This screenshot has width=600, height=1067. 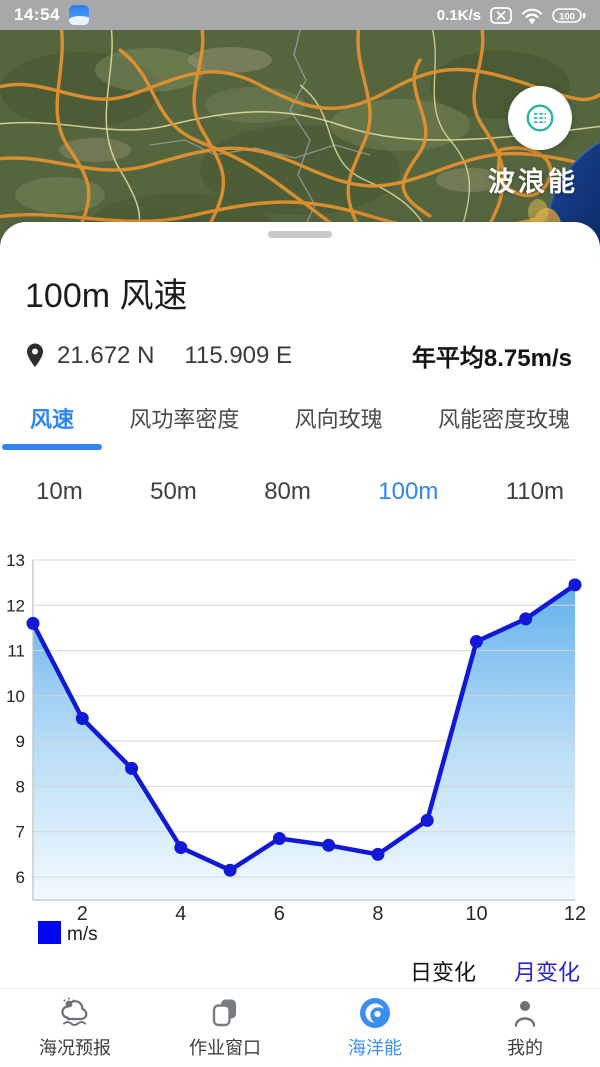 I want to click on nav-work-window: 作业窗口, so click(x=225, y=1028).